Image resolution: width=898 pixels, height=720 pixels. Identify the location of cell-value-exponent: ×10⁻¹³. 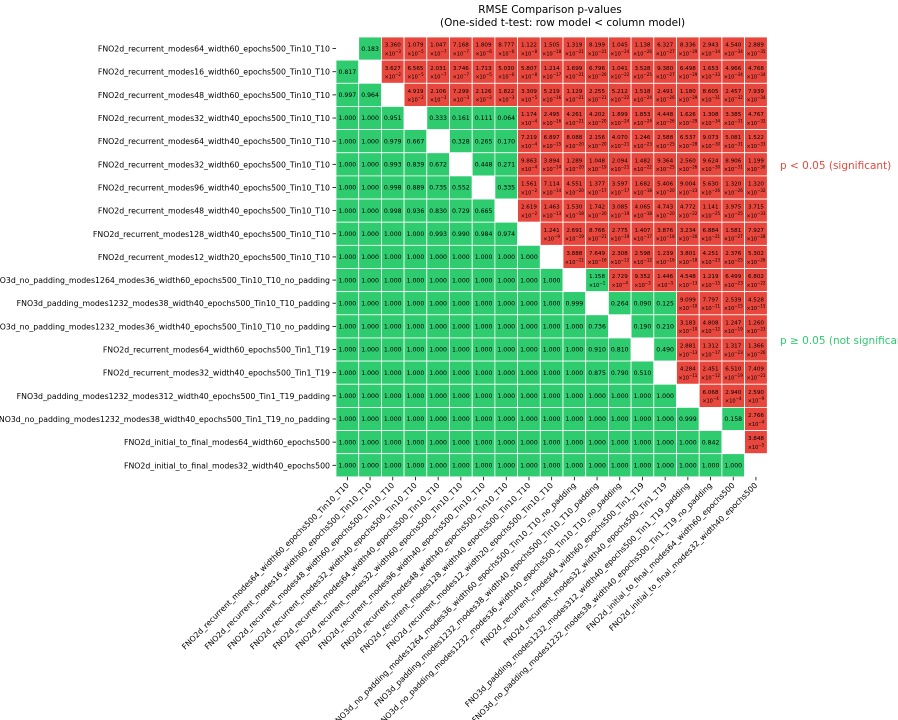
(687, 284).